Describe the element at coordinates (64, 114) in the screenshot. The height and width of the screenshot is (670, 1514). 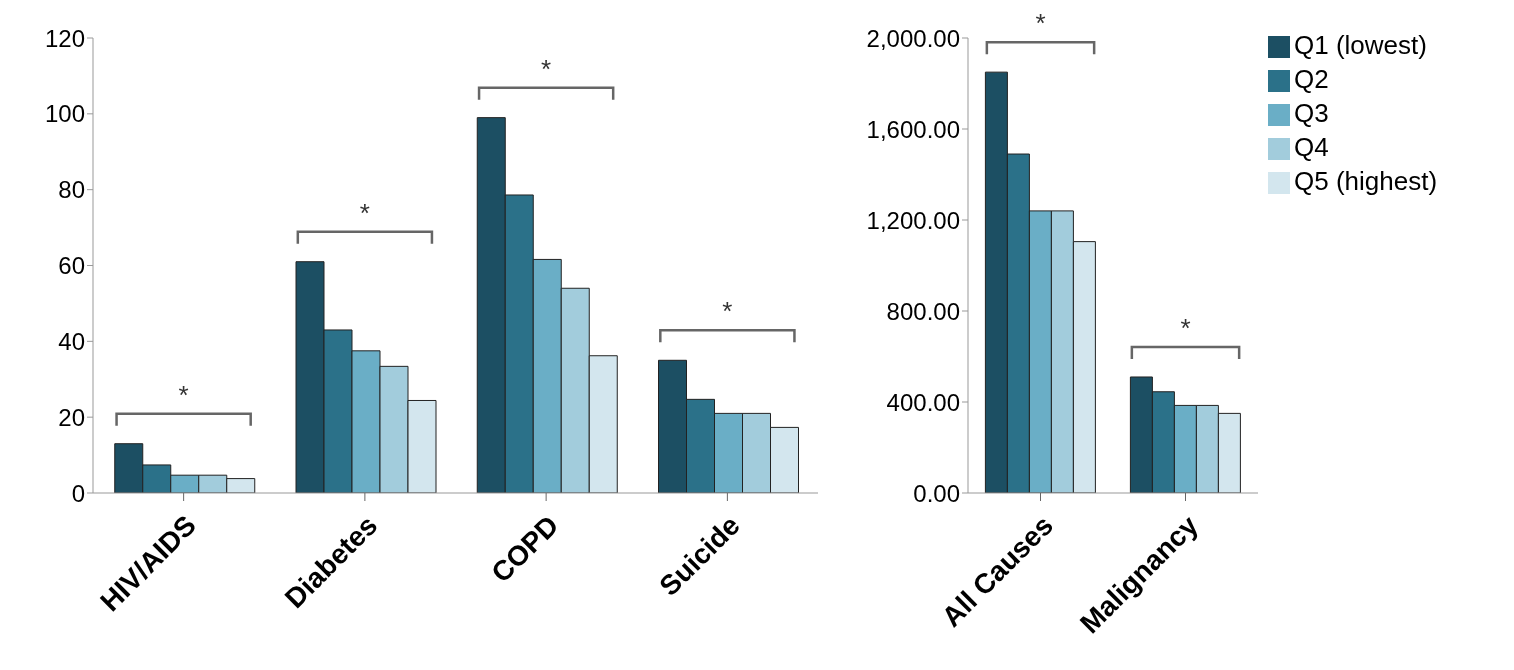
I see `y-tick-label: 100` at that location.